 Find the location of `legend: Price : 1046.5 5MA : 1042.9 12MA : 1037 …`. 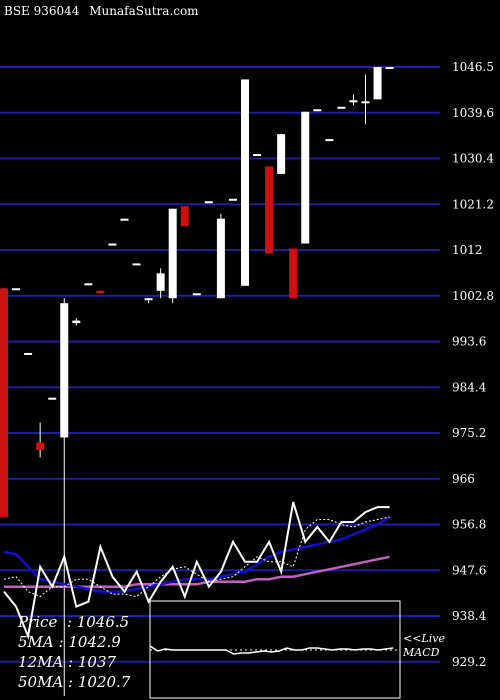

legend: Price : 1046.5 5MA : 1042.9 12MA : 1037 … is located at coordinates (74, 652).